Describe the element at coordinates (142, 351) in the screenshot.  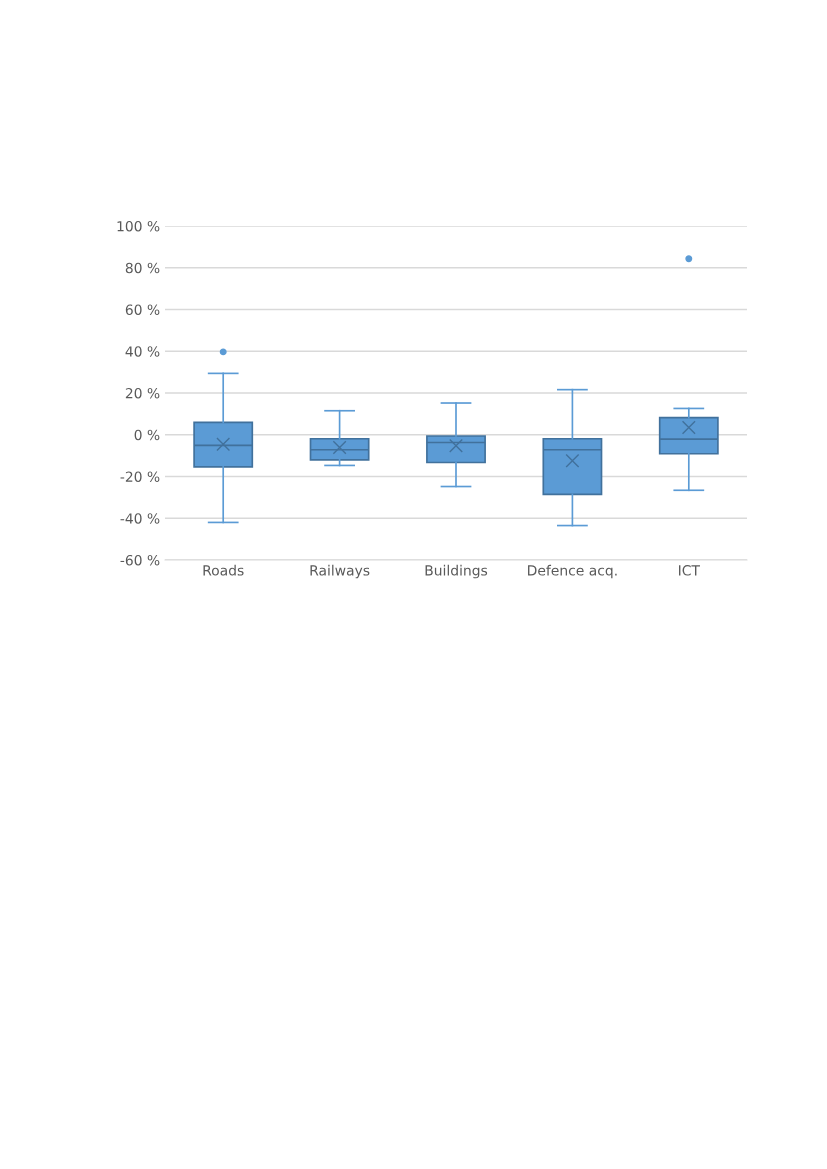
I see `y-tick-label: 40 %` at that location.